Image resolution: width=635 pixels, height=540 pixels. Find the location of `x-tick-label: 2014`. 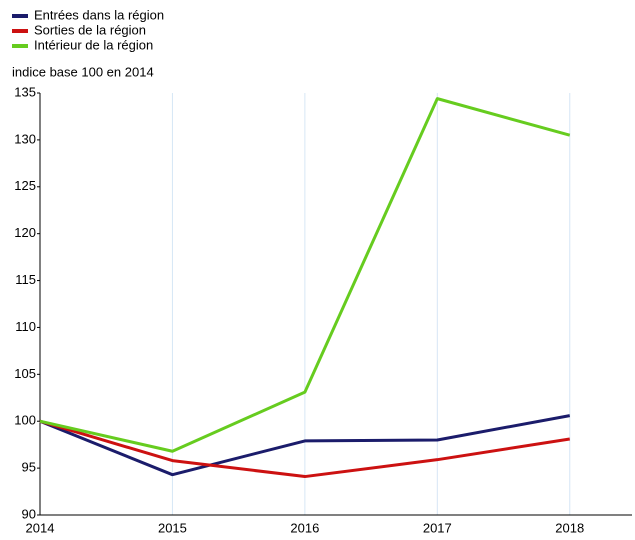

x-tick-label: 2014 is located at coordinates (40, 527).